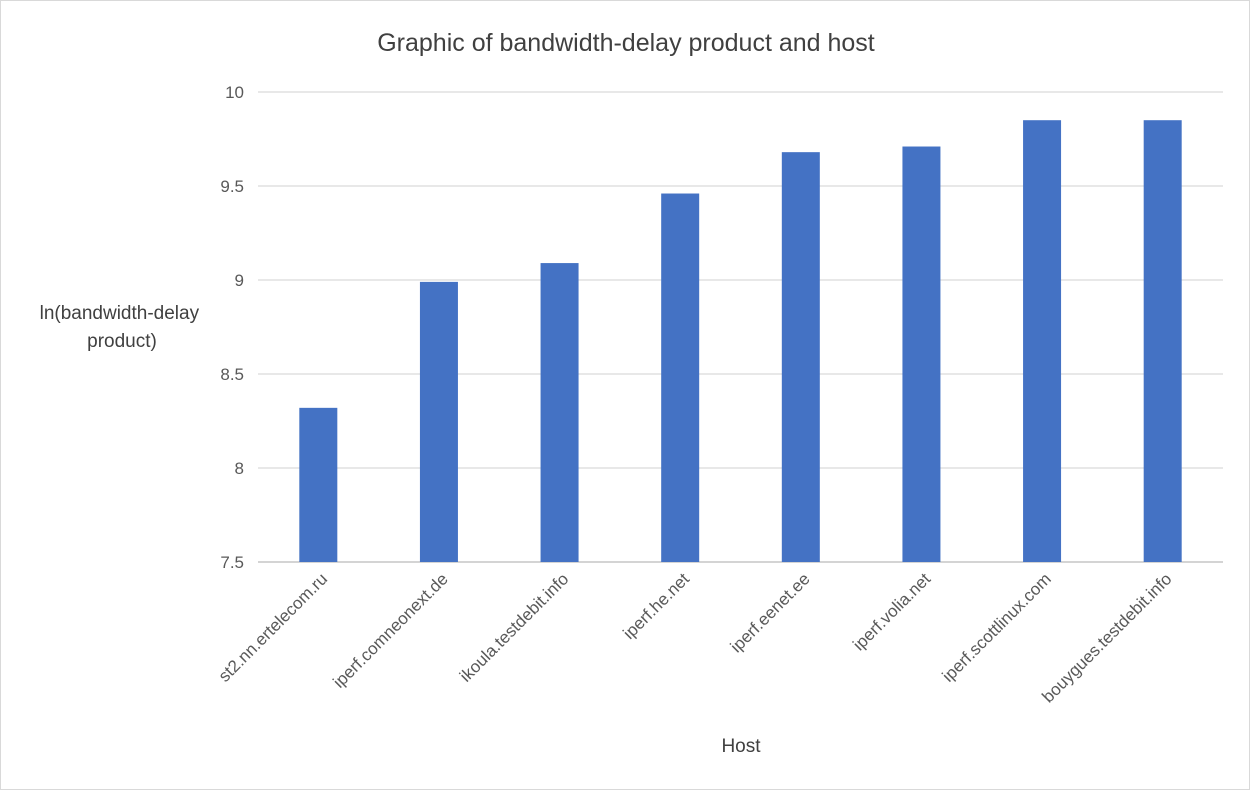  Describe the element at coordinates (239, 468) in the screenshot. I see `y-tick-label: 8` at that location.